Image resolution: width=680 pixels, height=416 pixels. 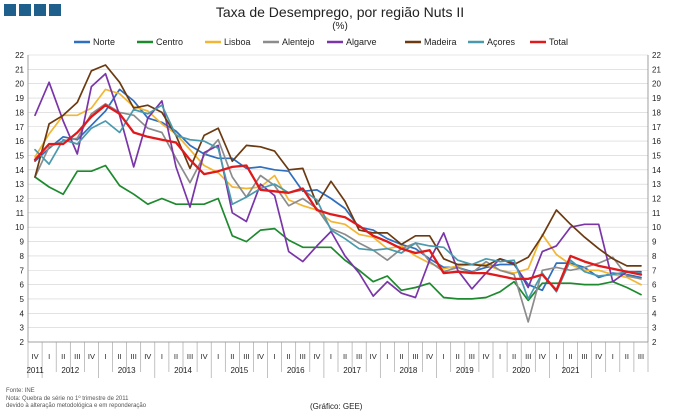 I want to click on y-tick-label-right: 5, so click(x=654, y=299).